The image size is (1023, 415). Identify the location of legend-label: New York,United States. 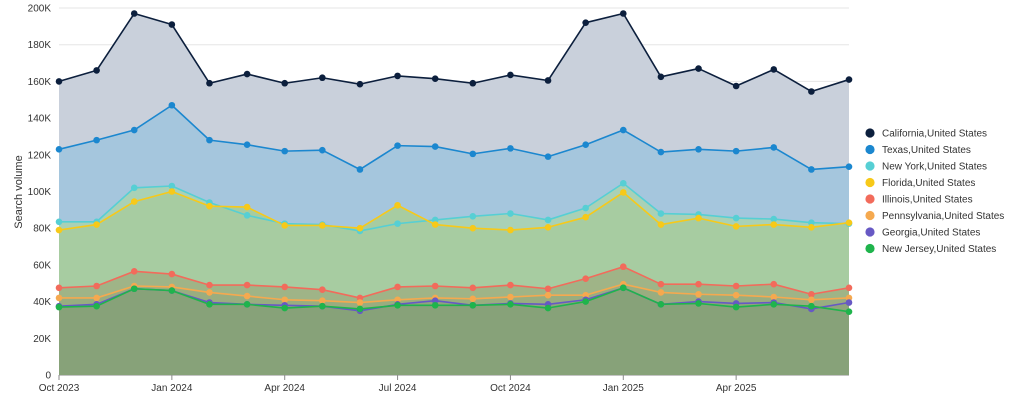
(934, 167).